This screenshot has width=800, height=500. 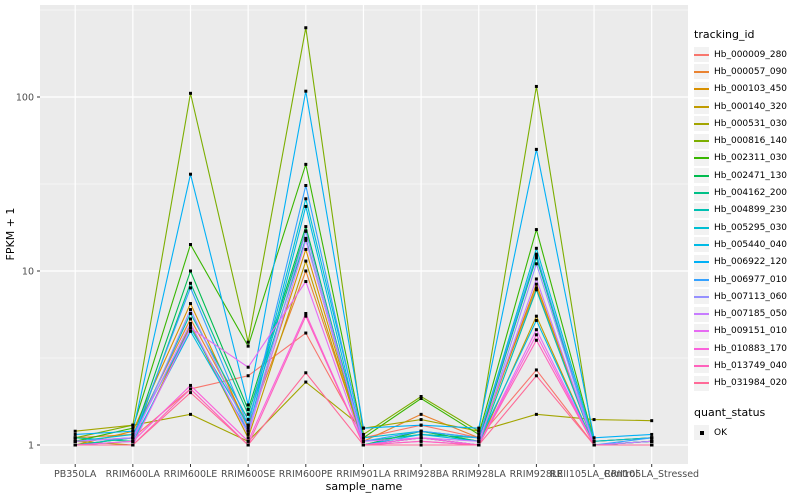 I want to click on legend-entry: Hb_006977_010, so click(x=744, y=279).